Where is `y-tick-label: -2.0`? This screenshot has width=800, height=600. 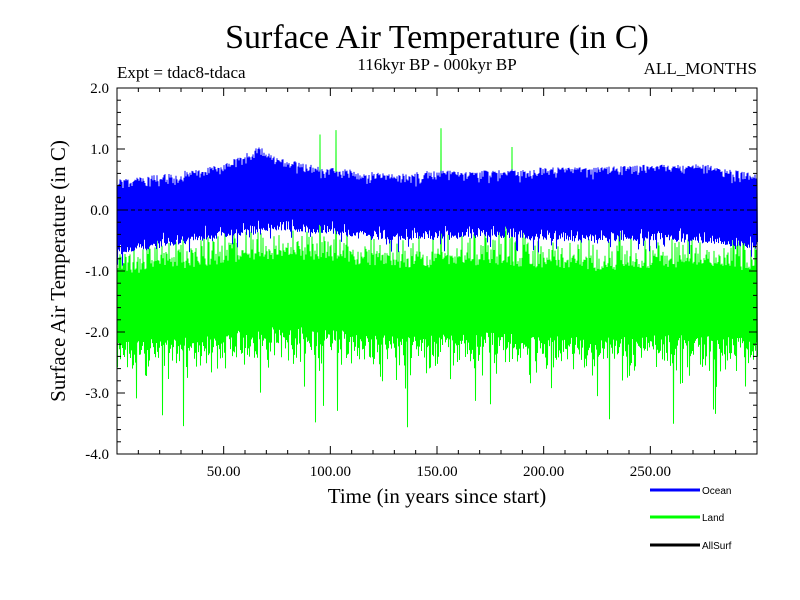 y-tick-label: -2.0 is located at coordinates (97, 333).